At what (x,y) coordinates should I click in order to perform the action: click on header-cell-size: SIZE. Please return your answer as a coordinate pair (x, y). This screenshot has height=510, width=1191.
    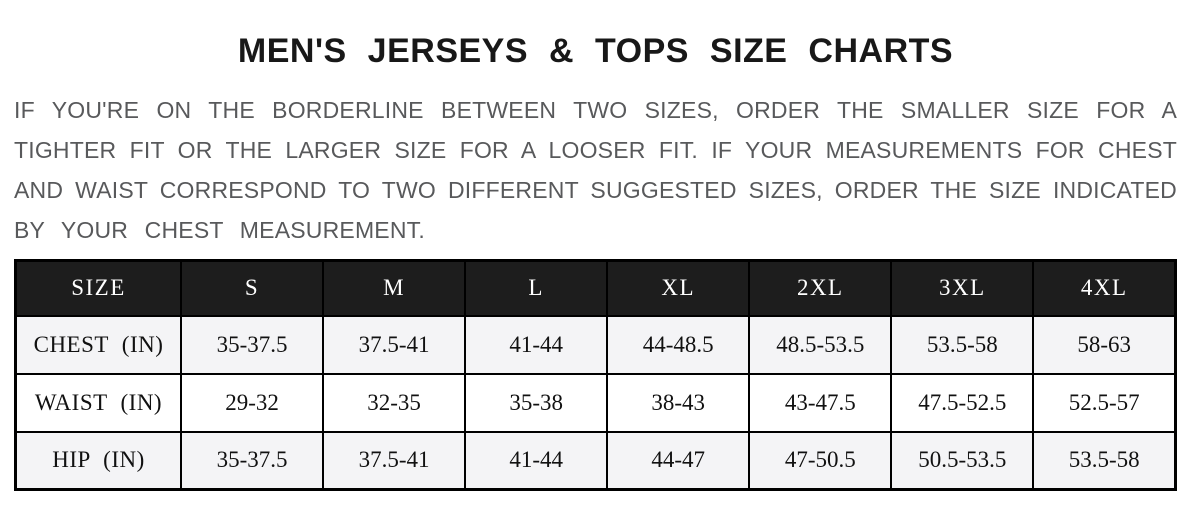
    Looking at the image, I should click on (98, 288).